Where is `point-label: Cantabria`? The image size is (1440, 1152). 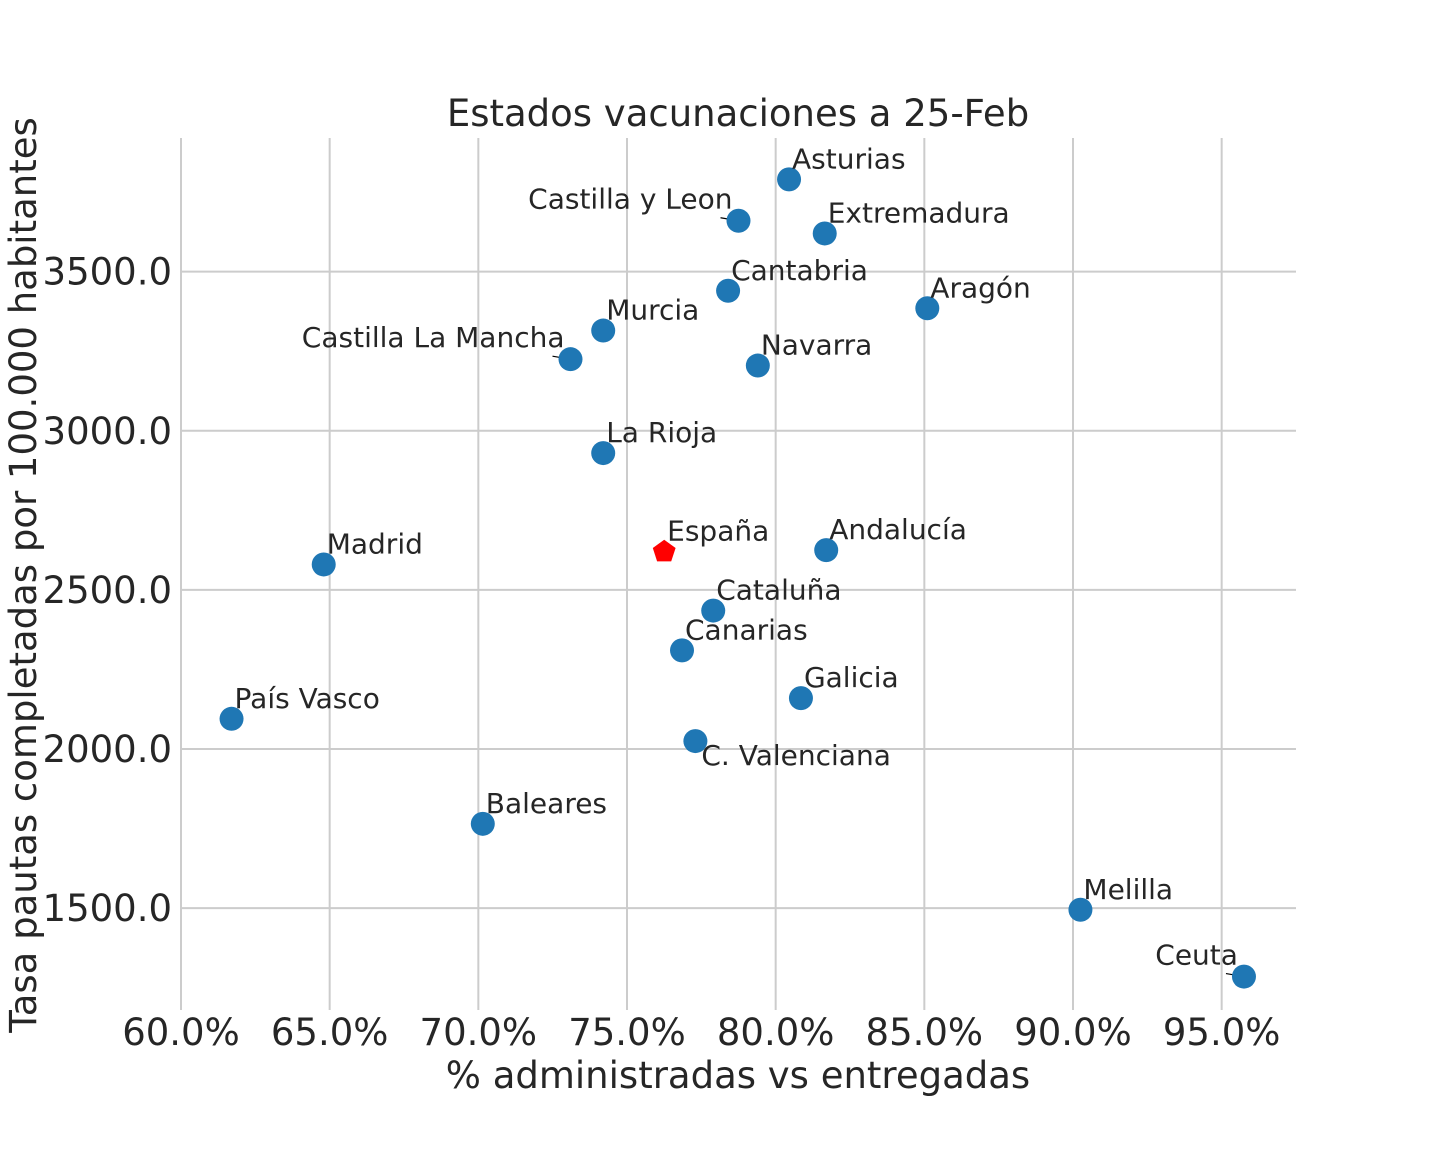 point-label: Cantabria is located at coordinates (799, 270).